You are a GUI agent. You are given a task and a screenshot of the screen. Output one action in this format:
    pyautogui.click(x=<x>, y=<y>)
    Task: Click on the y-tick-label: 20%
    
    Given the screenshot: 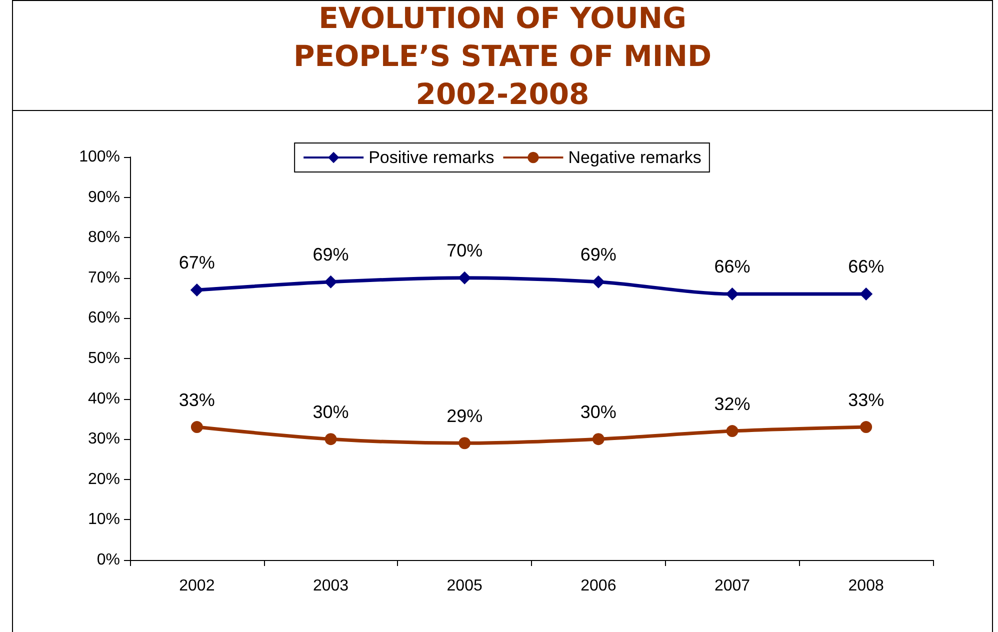 What is the action you would take?
    pyautogui.click(x=104, y=479)
    